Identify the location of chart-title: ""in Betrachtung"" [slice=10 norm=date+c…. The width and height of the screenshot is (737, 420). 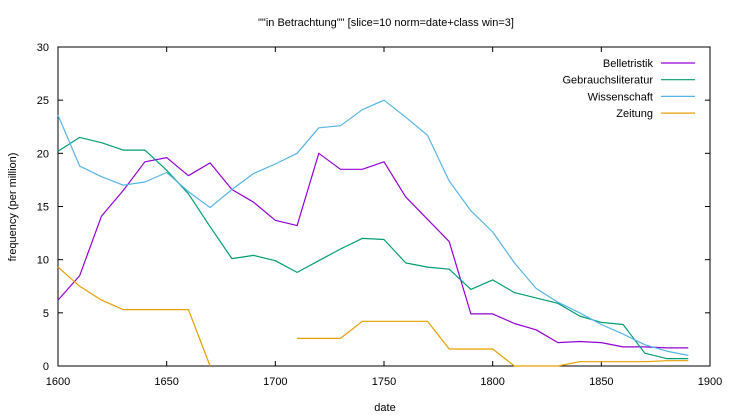
(386, 23).